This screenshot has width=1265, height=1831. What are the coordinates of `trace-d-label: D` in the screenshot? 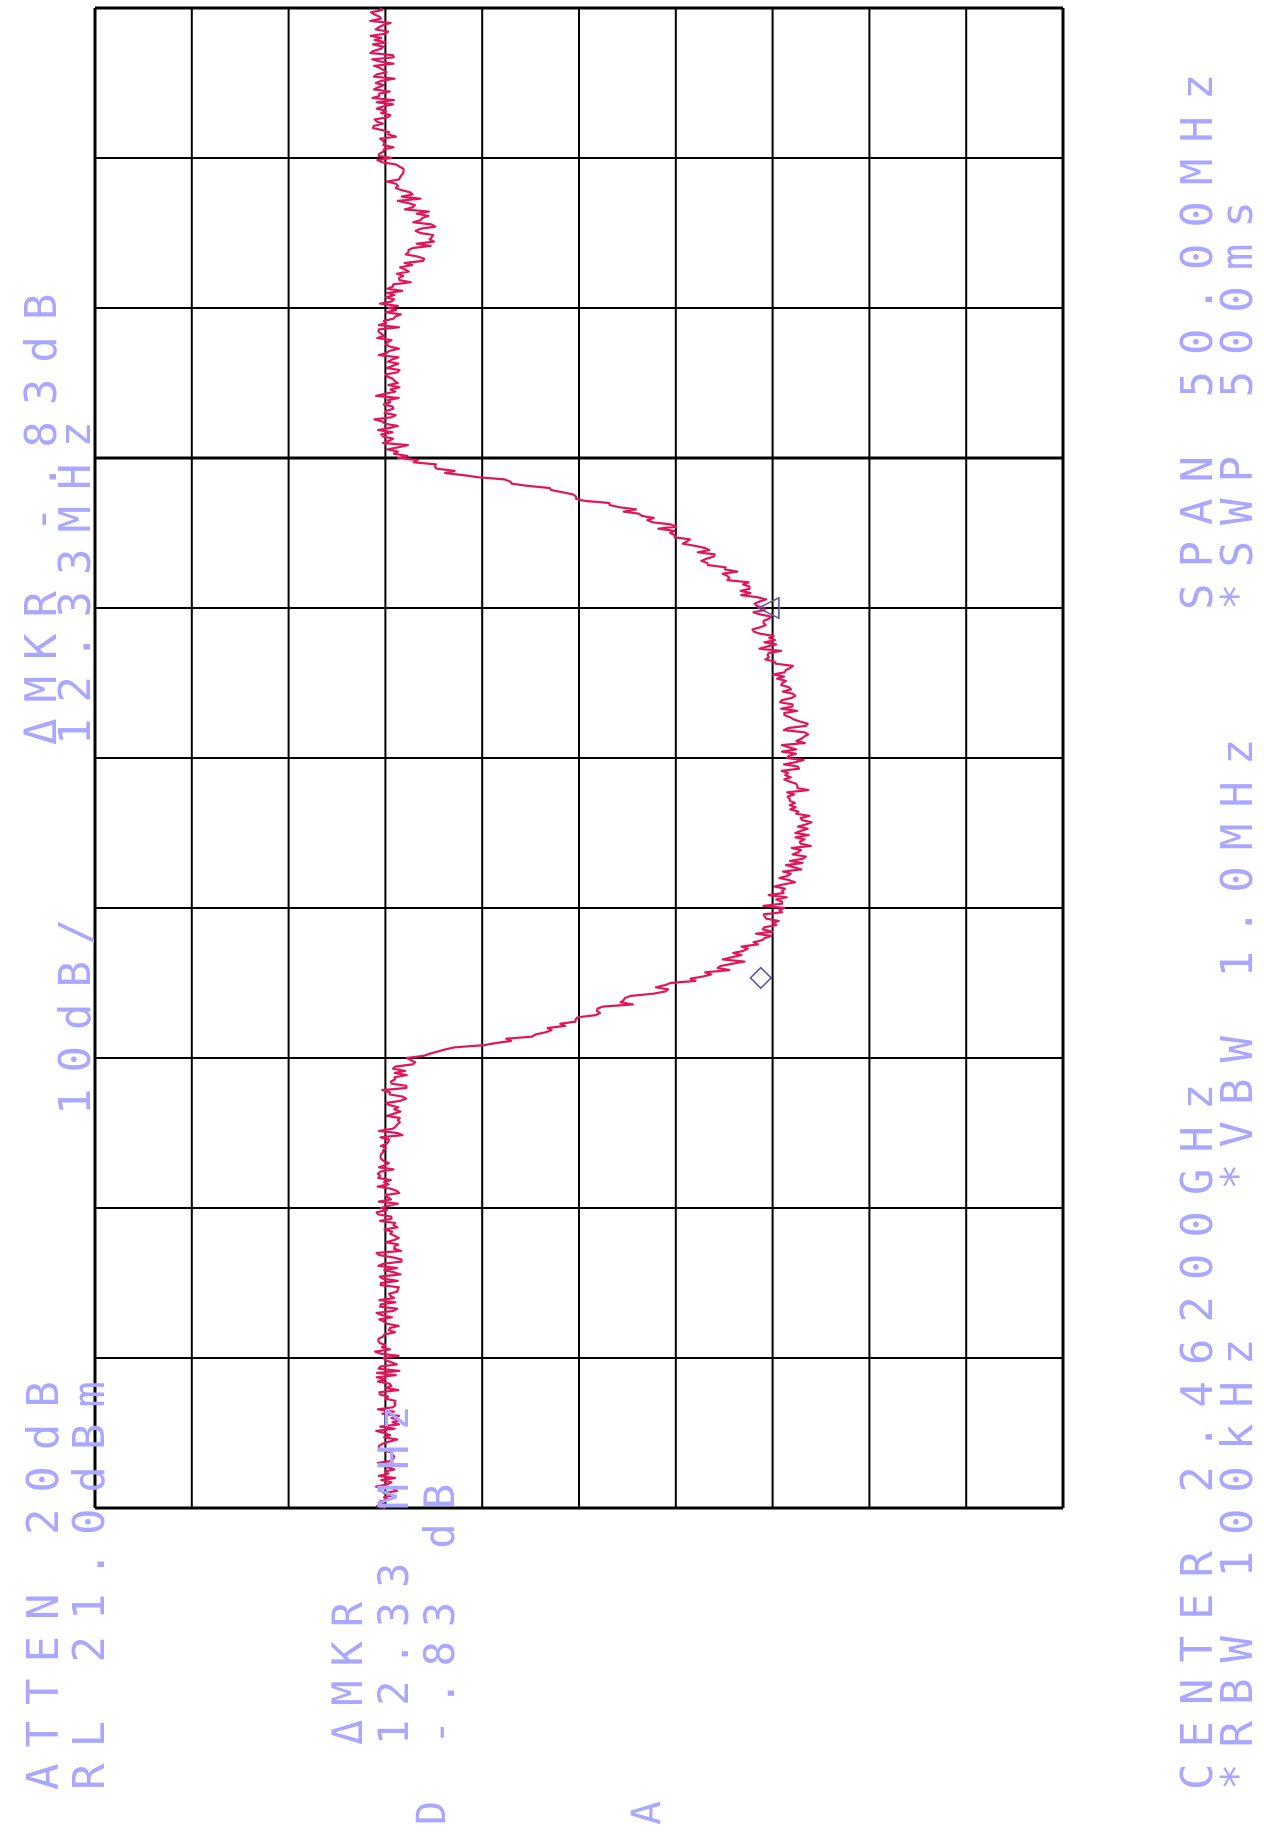 It's located at (432, 1813).